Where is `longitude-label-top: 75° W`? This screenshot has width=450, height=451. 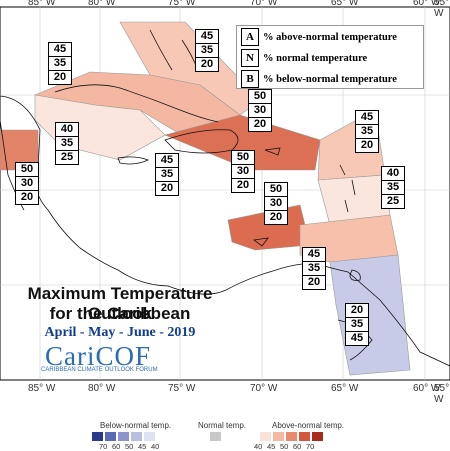
longitude-label-top: 75° W is located at coordinates (182, 4).